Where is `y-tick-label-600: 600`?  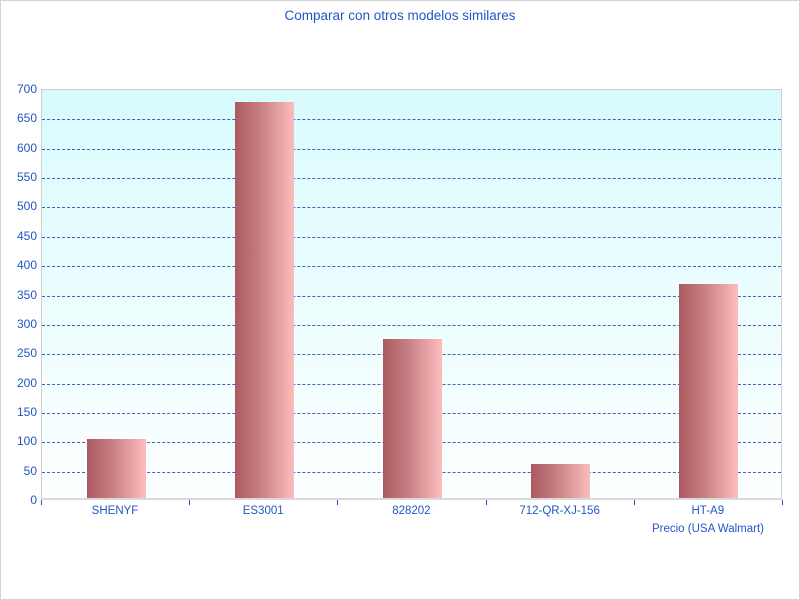
y-tick-label-600: 600 is located at coordinates (26, 147).